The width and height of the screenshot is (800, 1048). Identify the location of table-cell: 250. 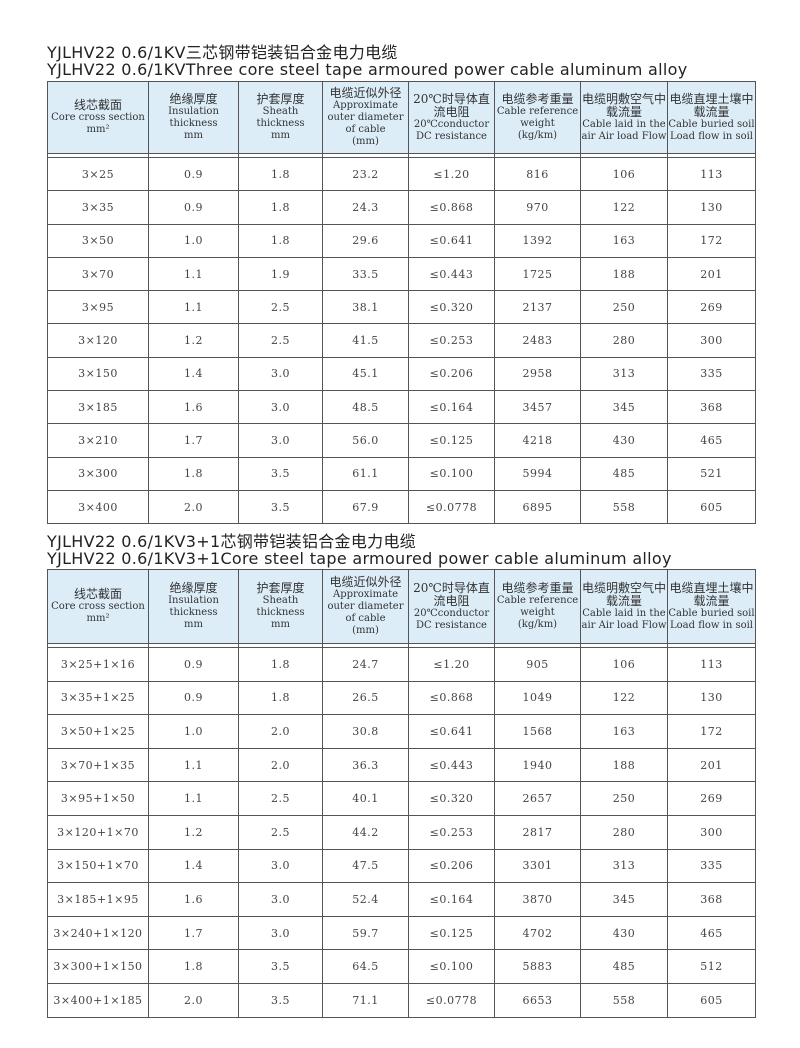
(624, 307).